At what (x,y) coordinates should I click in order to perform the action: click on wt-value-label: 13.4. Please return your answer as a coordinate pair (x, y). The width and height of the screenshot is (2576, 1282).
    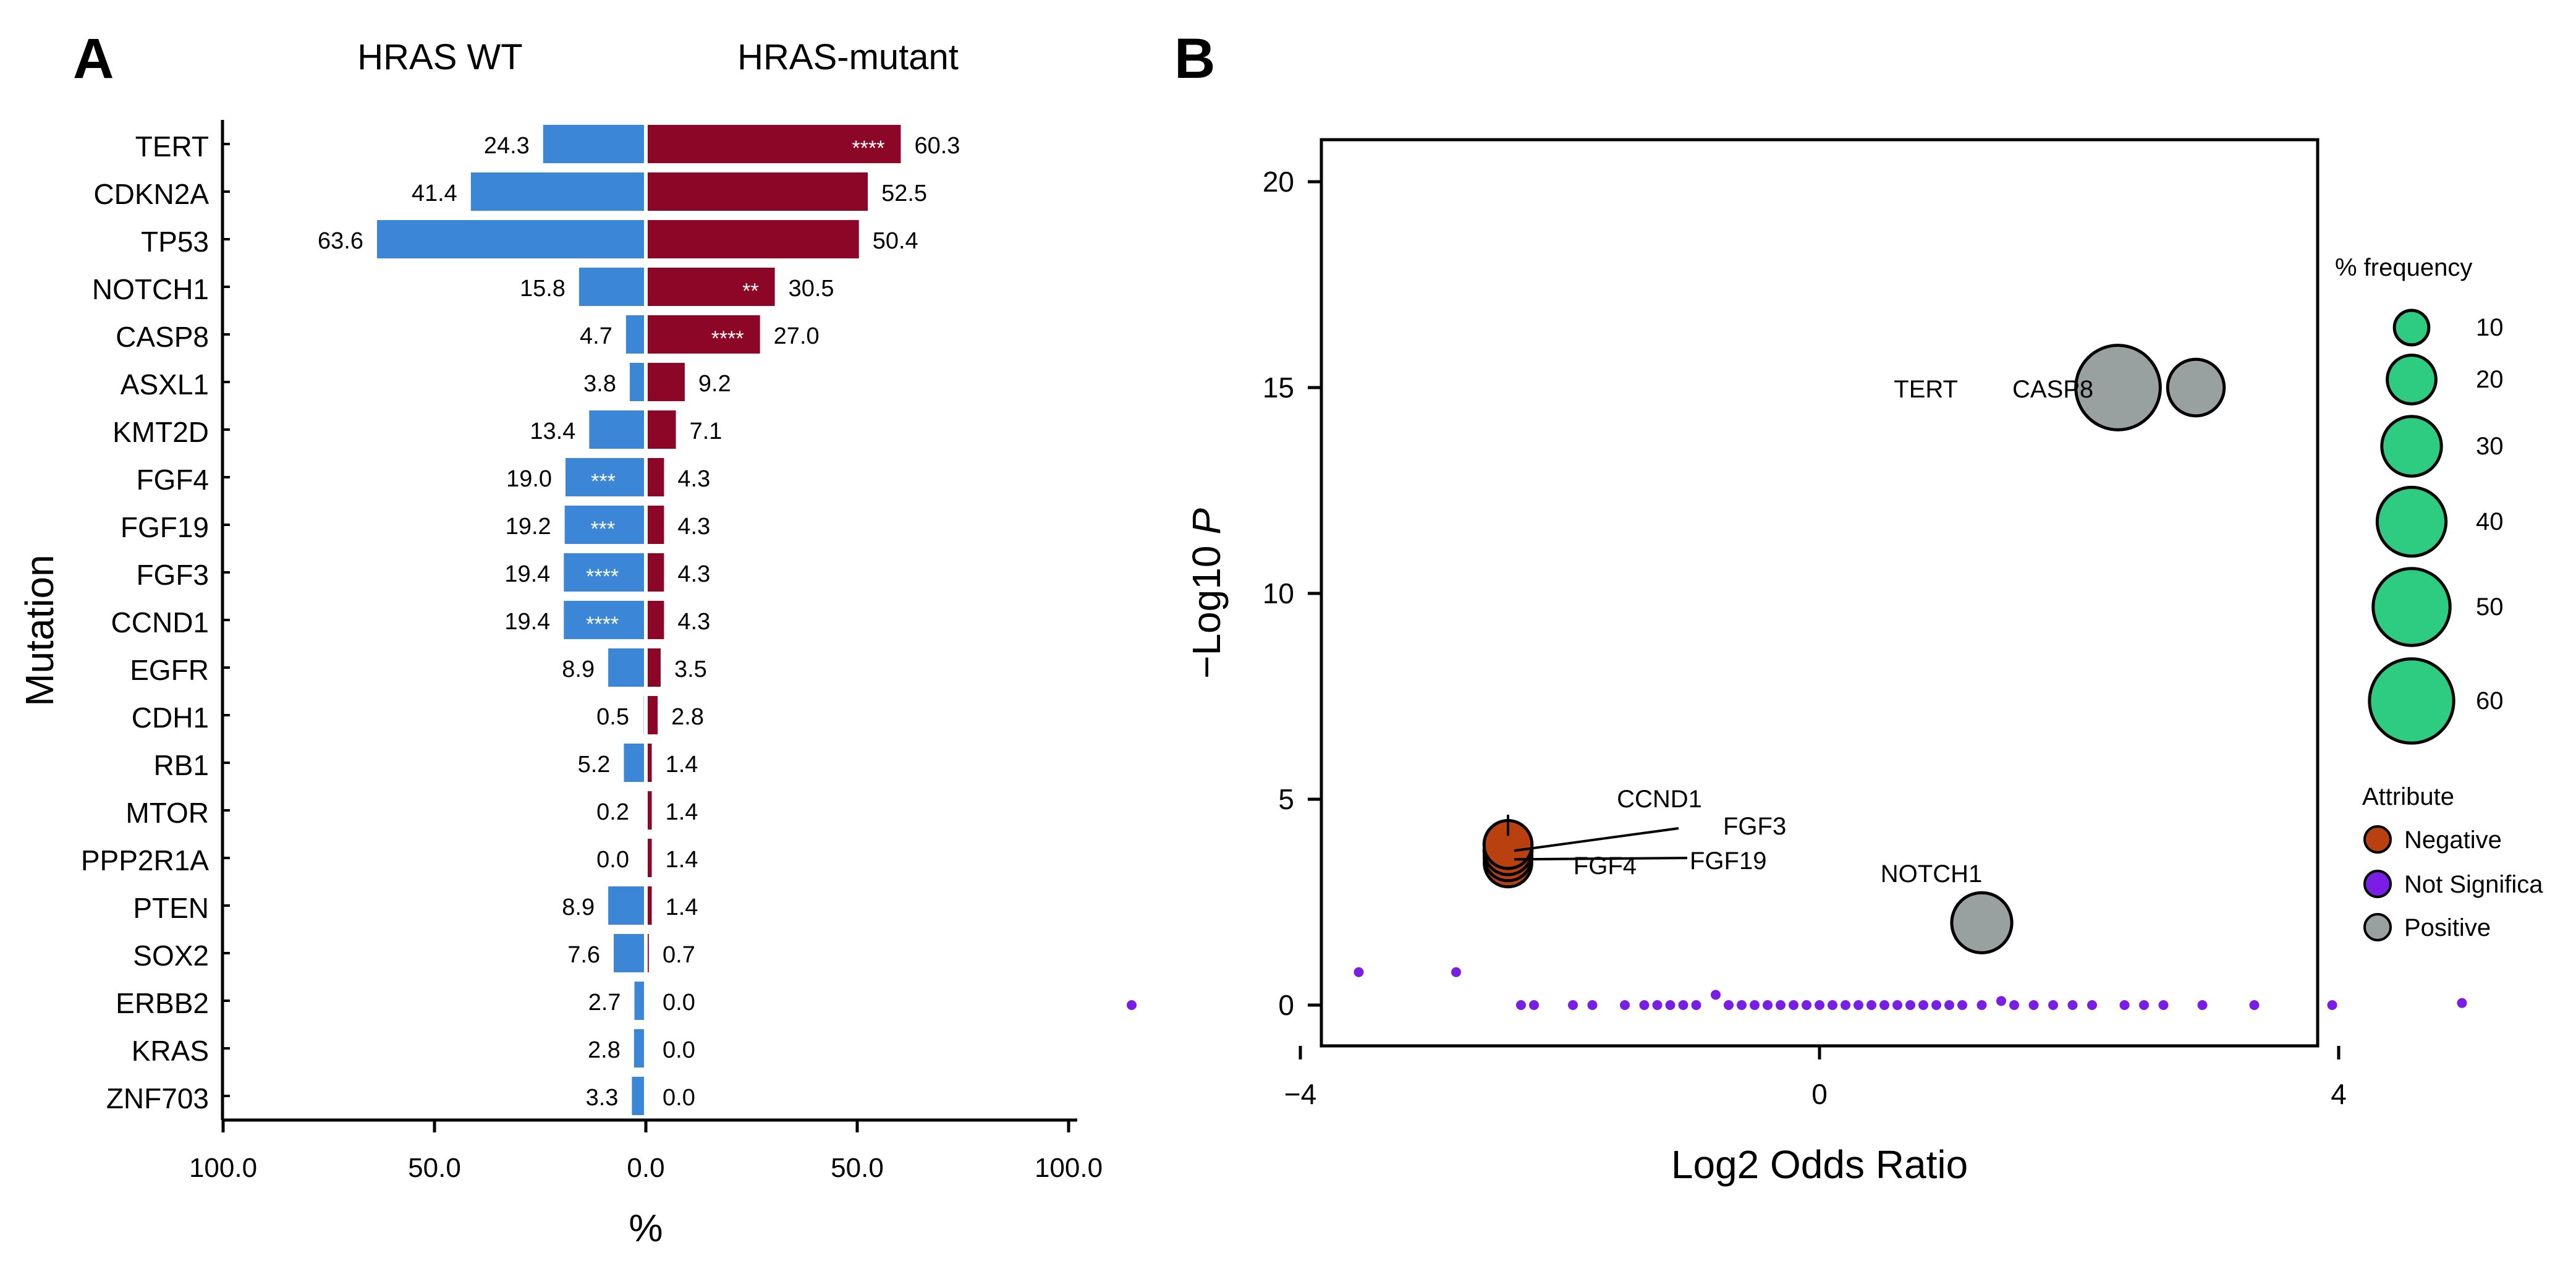
    Looking at the image, I should click on (552, 431).